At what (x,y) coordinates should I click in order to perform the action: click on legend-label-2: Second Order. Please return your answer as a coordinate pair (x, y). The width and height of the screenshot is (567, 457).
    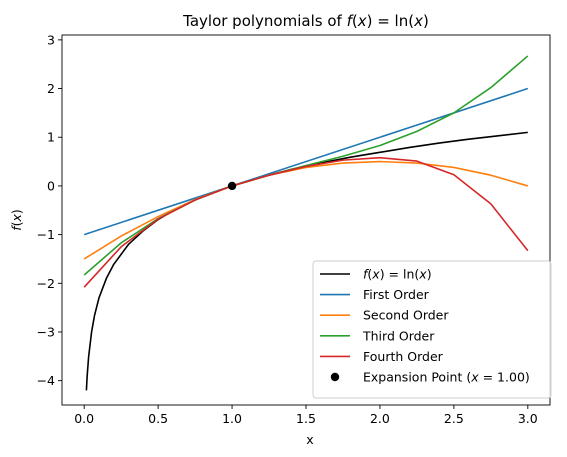
    Looking at the image, I should click on (406, 315).